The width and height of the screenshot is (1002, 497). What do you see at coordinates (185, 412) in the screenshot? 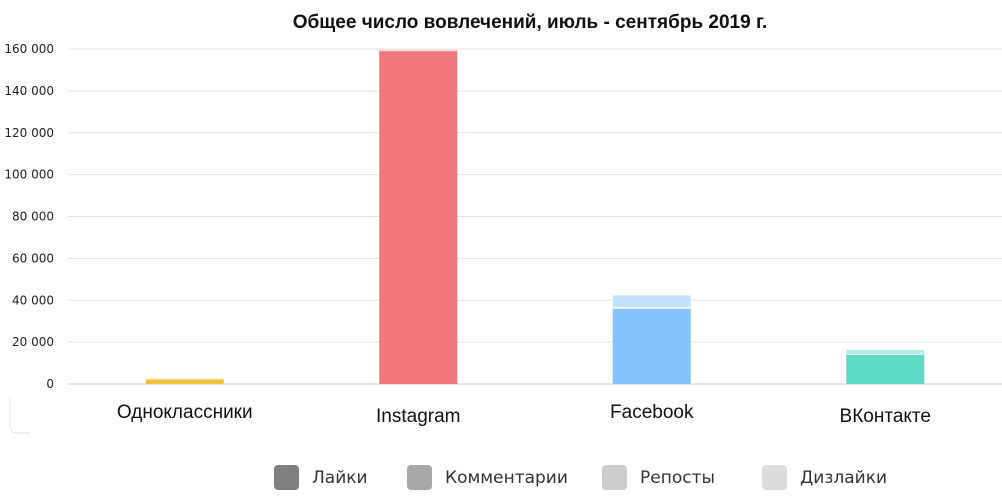
I see `x-tick-label: Одноклассники` at bounding box center [185, 412].